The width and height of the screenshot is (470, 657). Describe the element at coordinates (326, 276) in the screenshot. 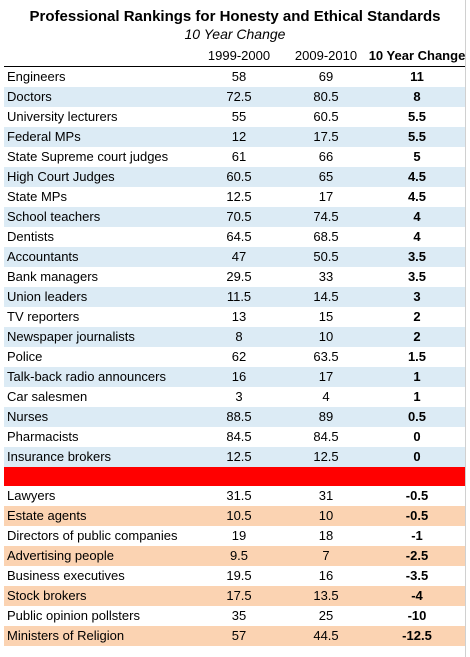

I see `value-2009-2010-cell: 33` at that location.